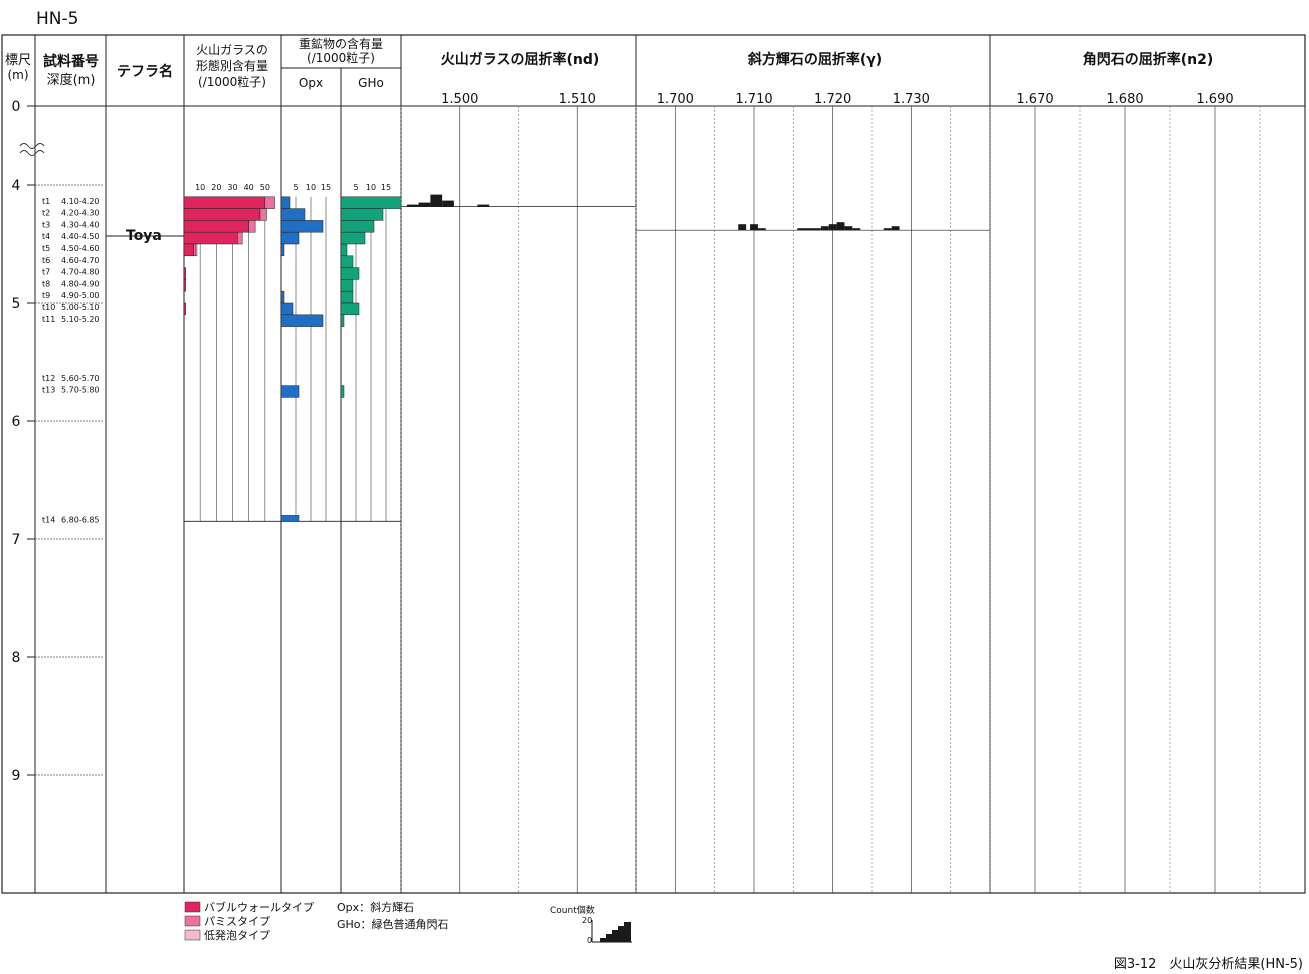 This screenshot has height=974, width=1309. Describe the element at coordinates (196, 250) in the screenshot. I see `glass-low-bar` at that location.